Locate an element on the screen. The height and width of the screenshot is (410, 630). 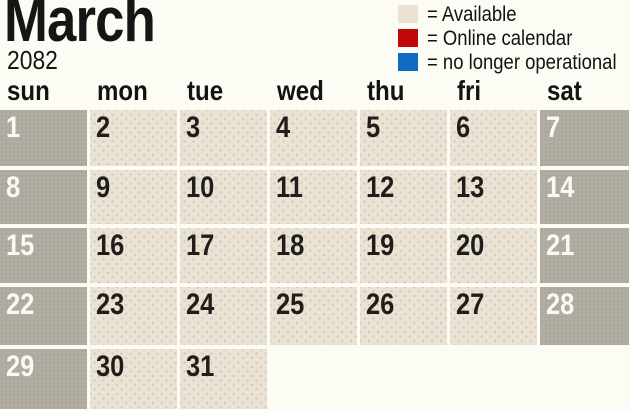
day-number: 27 is located at coordinates (470, 304).